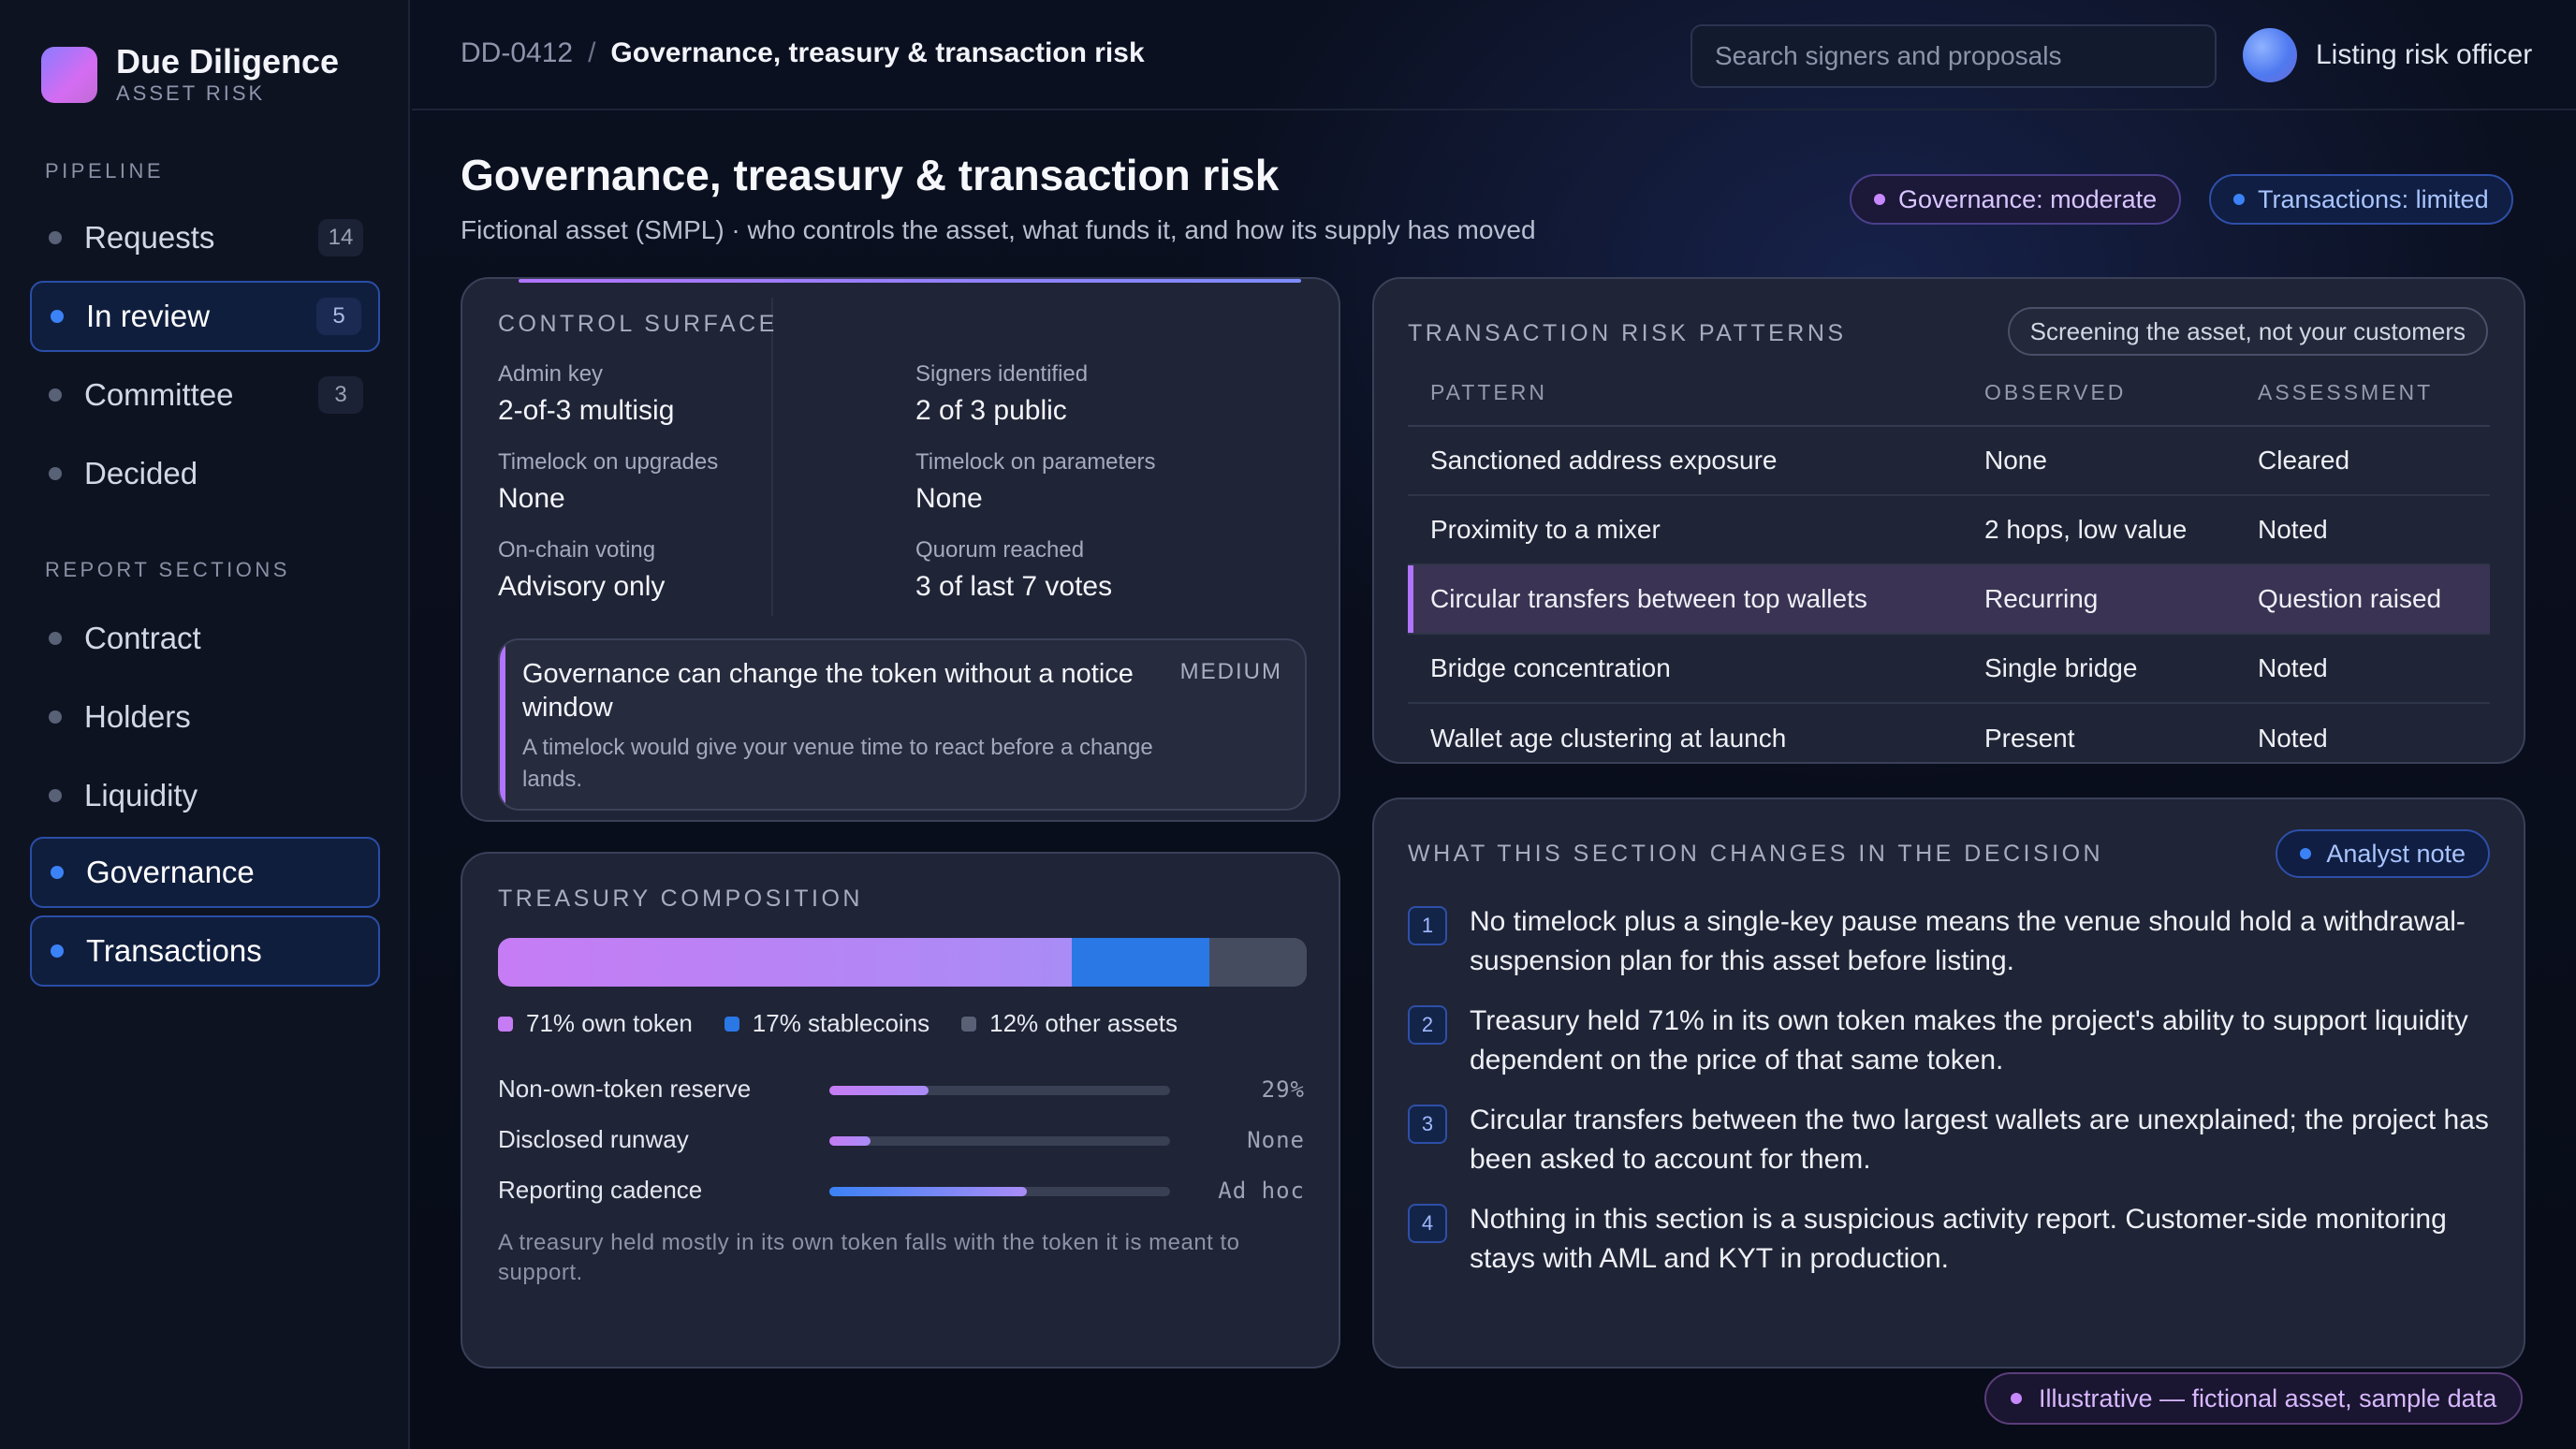 This screenshot has width=2576, height=1449. I want to click on sidebar-item-label: Committee, so click(159, 394).